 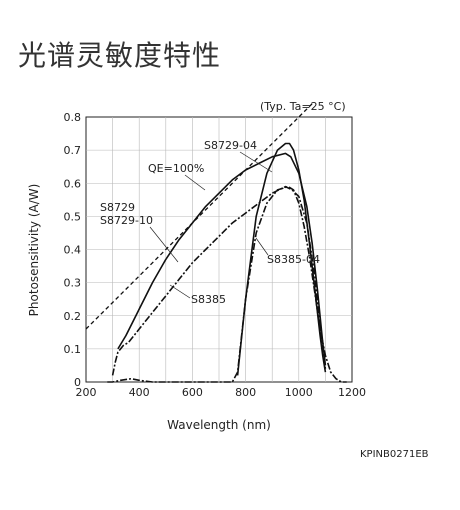 I want to click on label-s8729-10: S8729-10, so click(x=126, y=220).